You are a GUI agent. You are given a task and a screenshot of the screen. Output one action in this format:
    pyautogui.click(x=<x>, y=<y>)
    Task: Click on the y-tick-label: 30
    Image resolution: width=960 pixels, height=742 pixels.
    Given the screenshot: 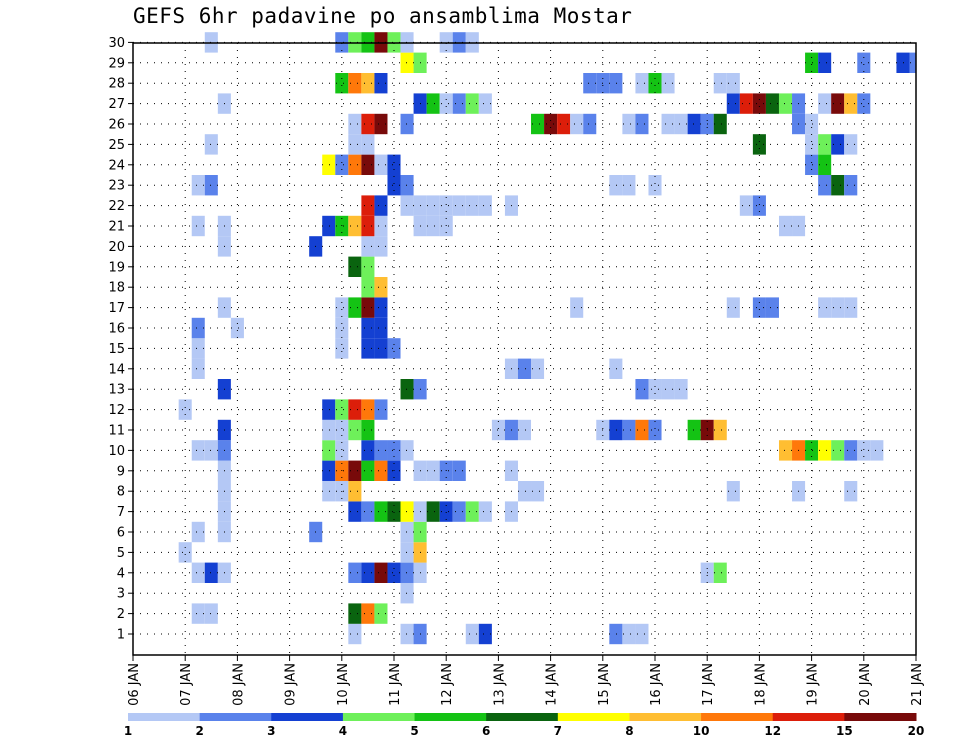 What is the action you would take?
    pyautogui.click(x=116, y=43)
    